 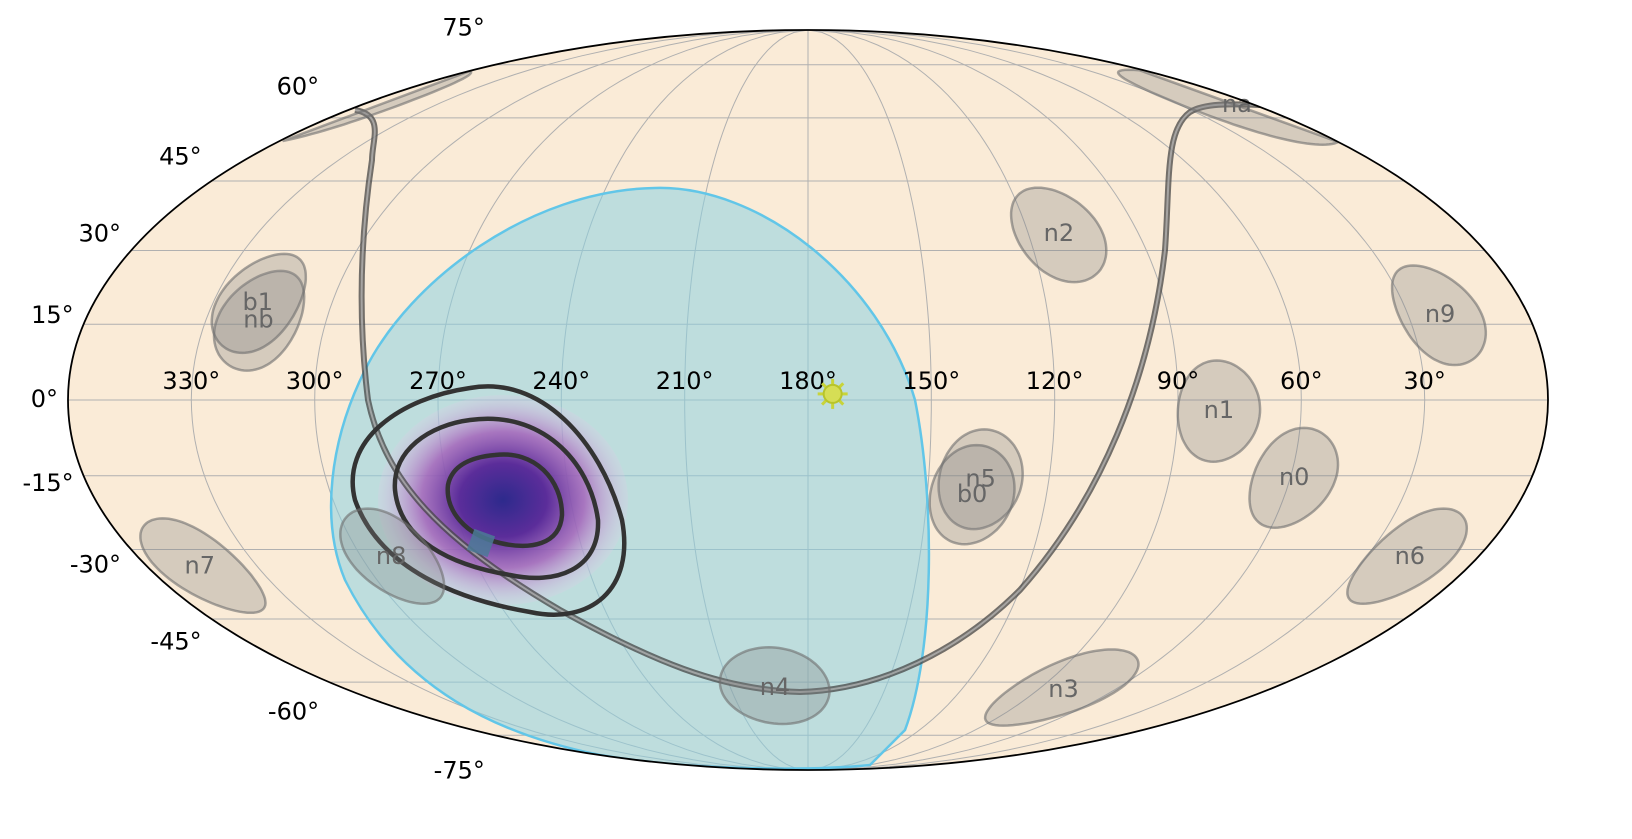 I want to click on x-tick-label: 300°, so click(x=315, y=381).